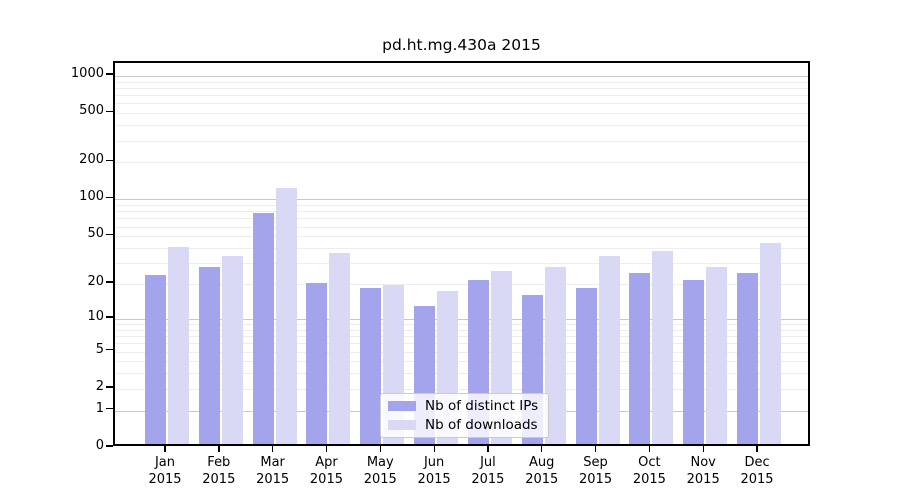 The height and width of the screenshot is (500, 900). I want to click on y-tick-label: 2, so click(99, 386).